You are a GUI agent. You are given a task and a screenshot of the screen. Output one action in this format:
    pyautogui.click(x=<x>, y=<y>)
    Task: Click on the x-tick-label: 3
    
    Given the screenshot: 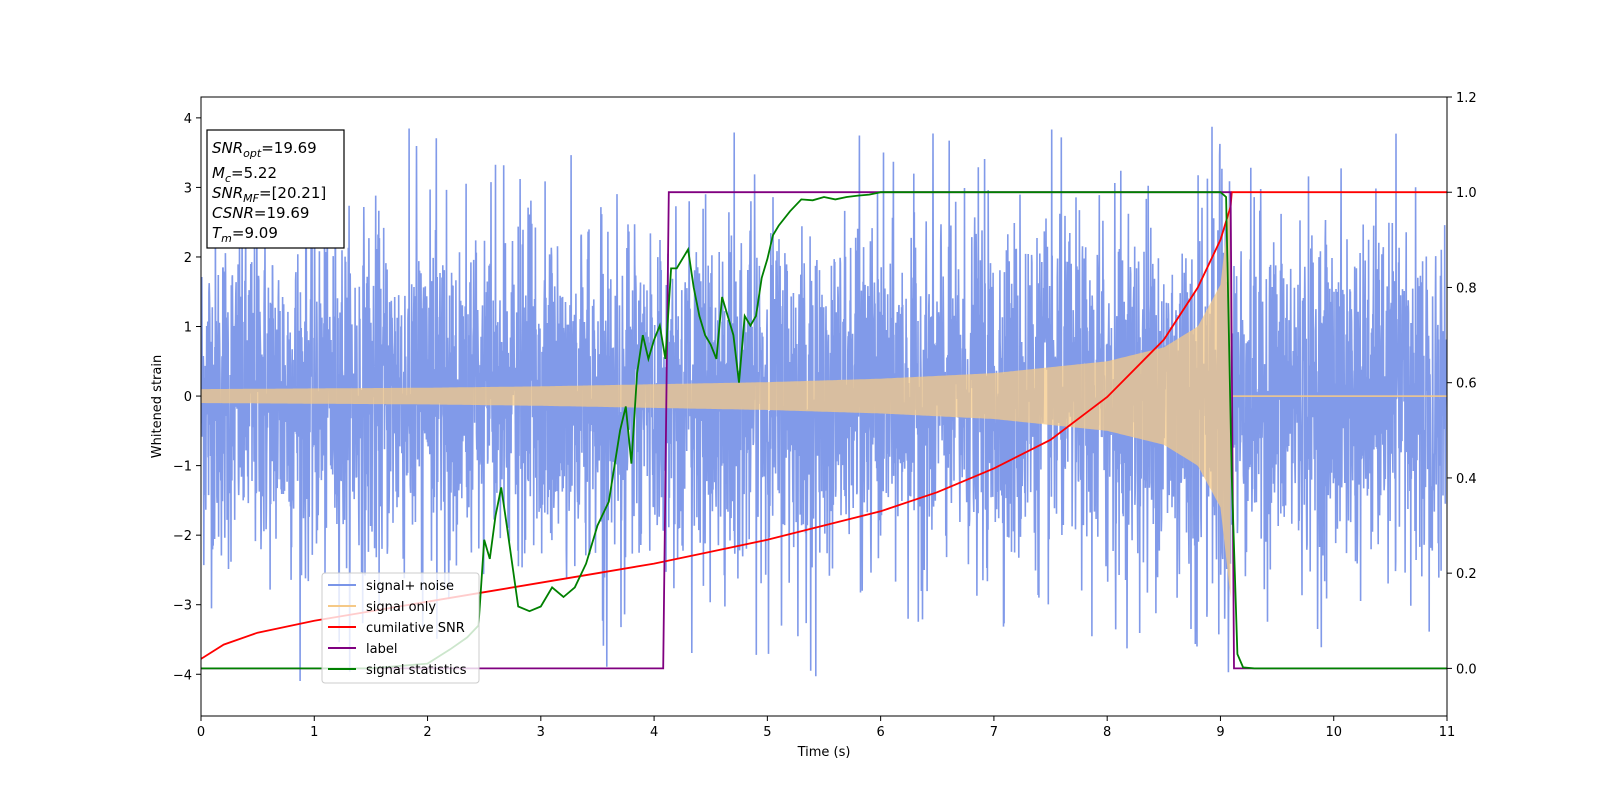 What is the action you would take?
    pyautogui.click(x=541, y=732)
    